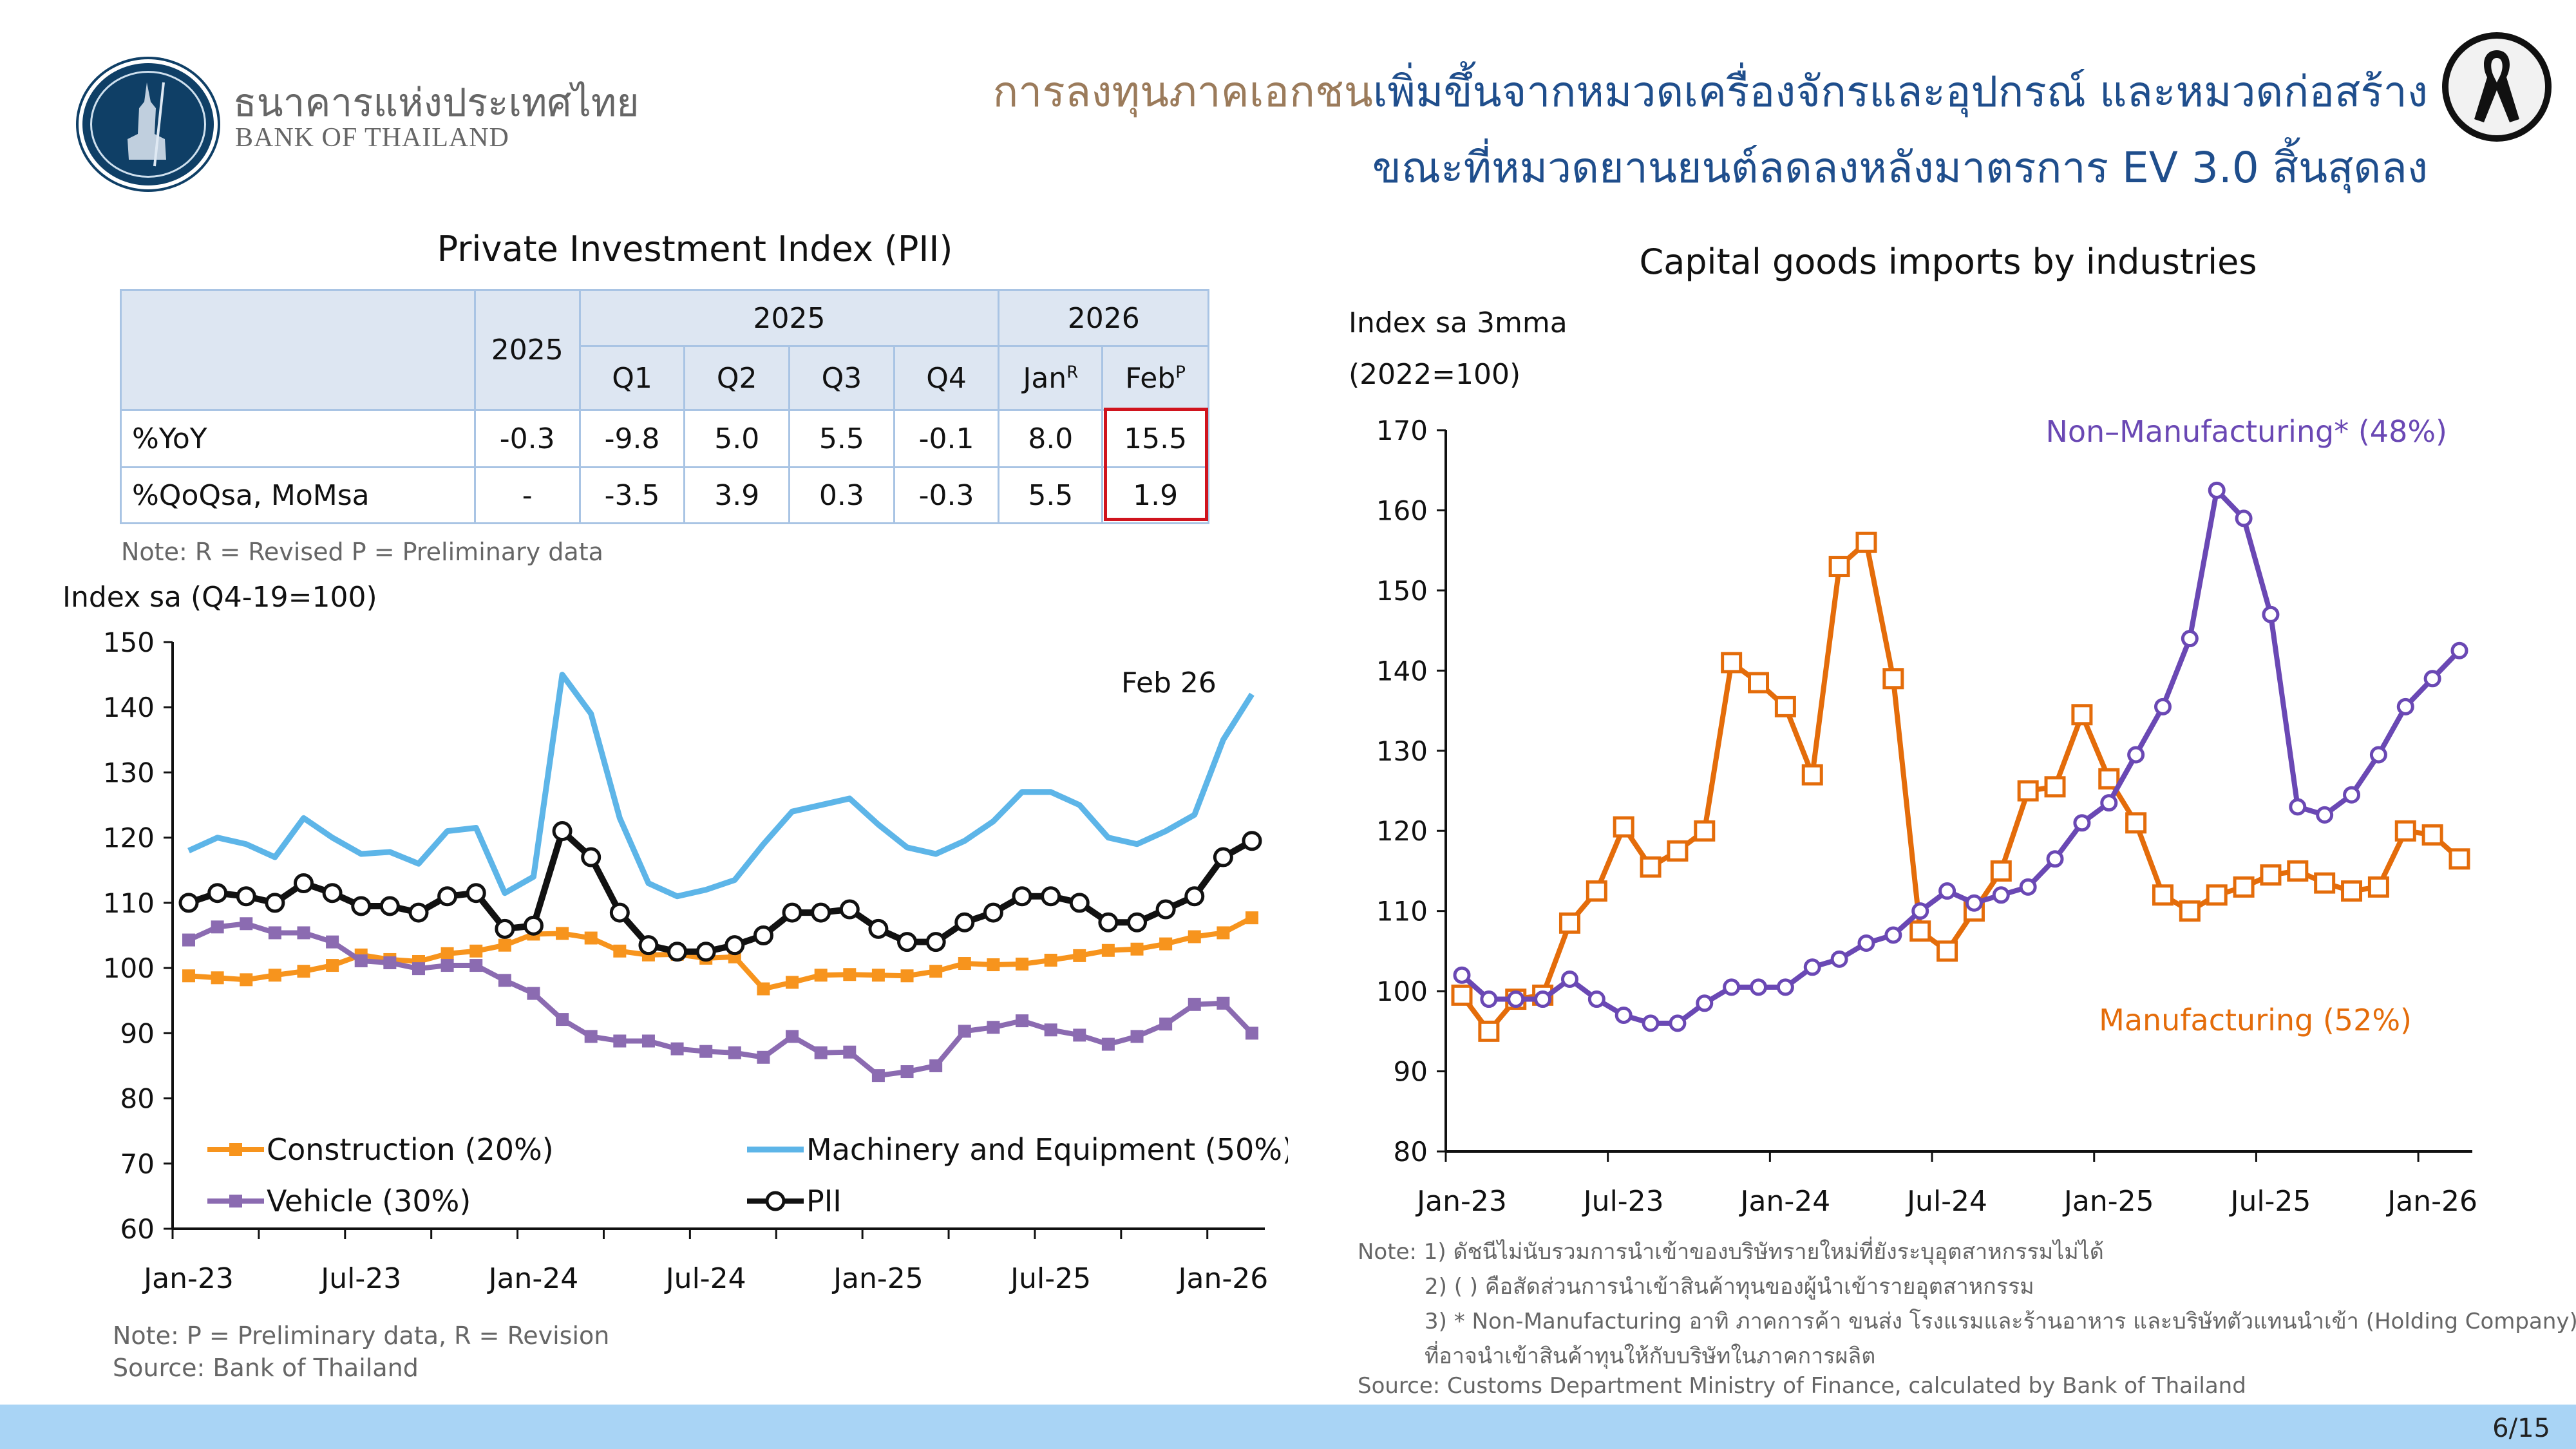 The image size is (2576, 1449). I want to click on y-tick-label: 90, so click(137, 1033).